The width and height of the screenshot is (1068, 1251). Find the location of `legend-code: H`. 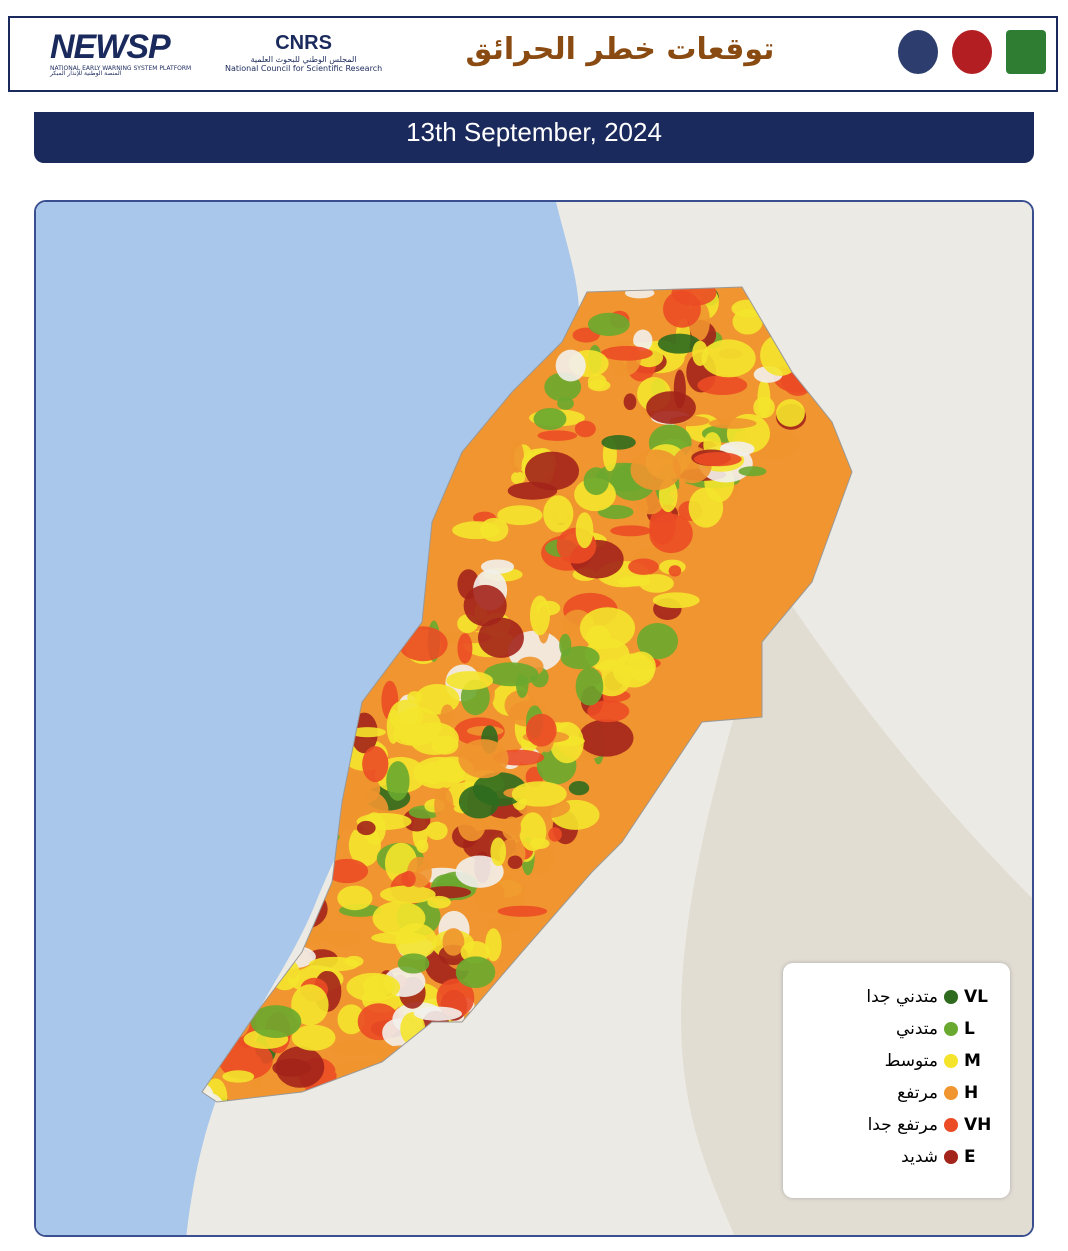

legend-code: H is located at coordinates (971, 1093).